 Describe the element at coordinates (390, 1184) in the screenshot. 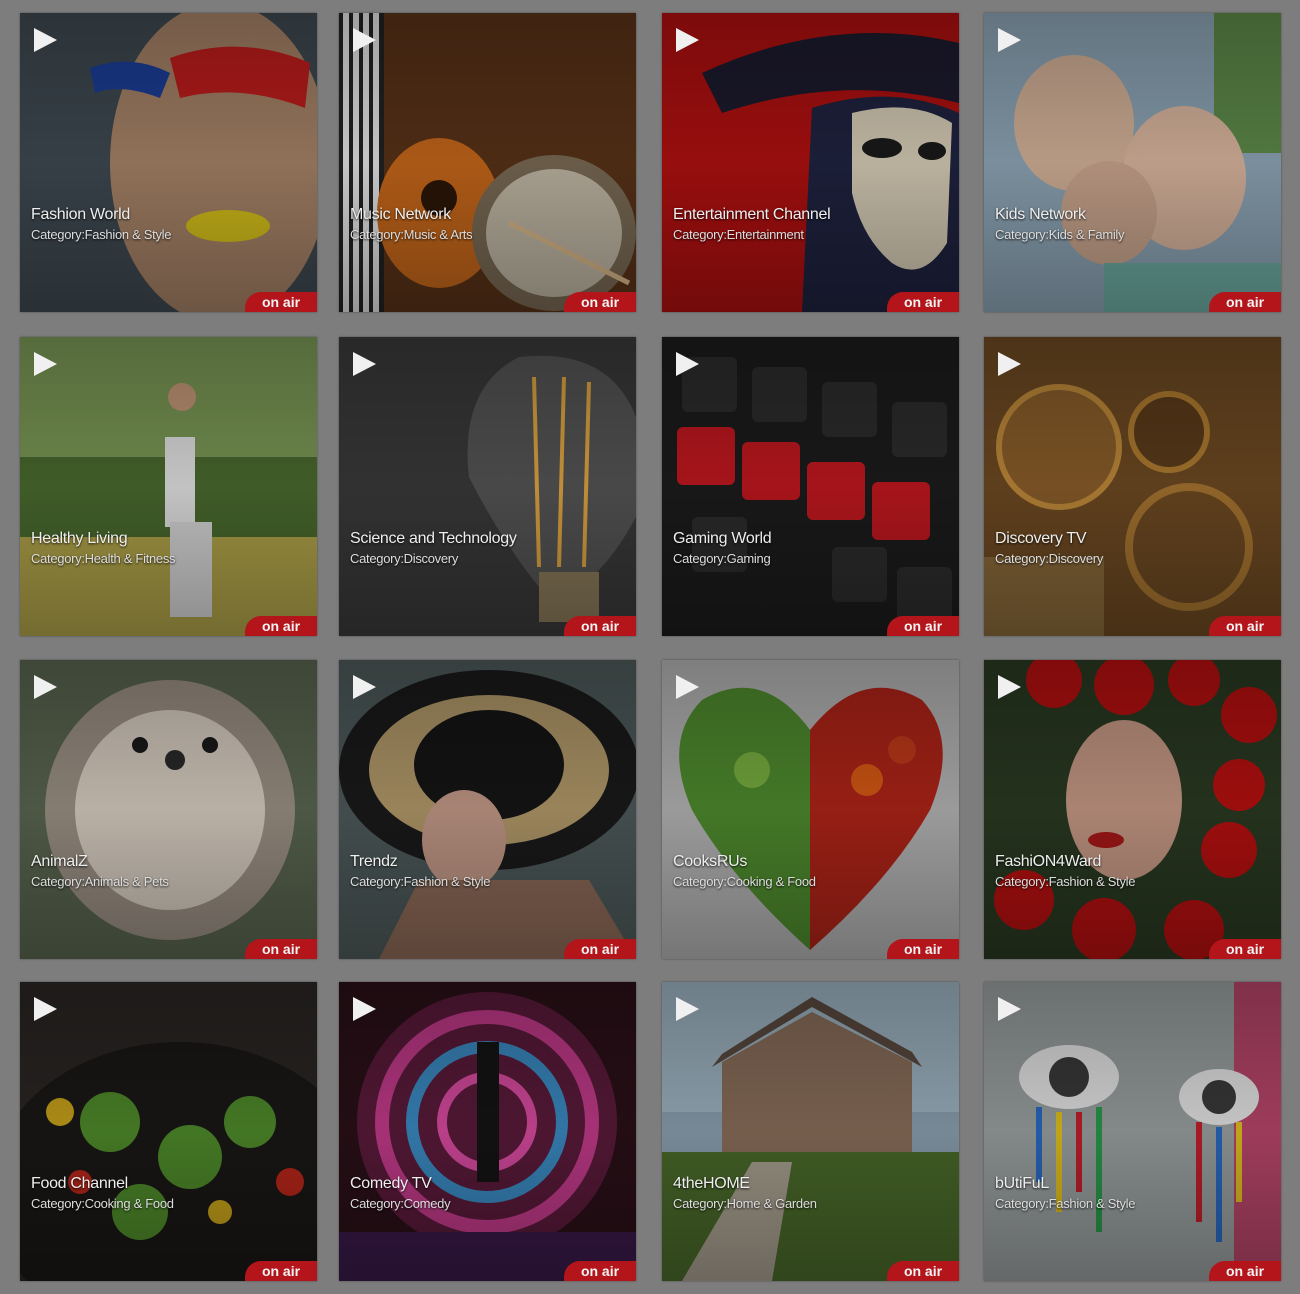

I see `channel-title: Comedy TV` at that location.